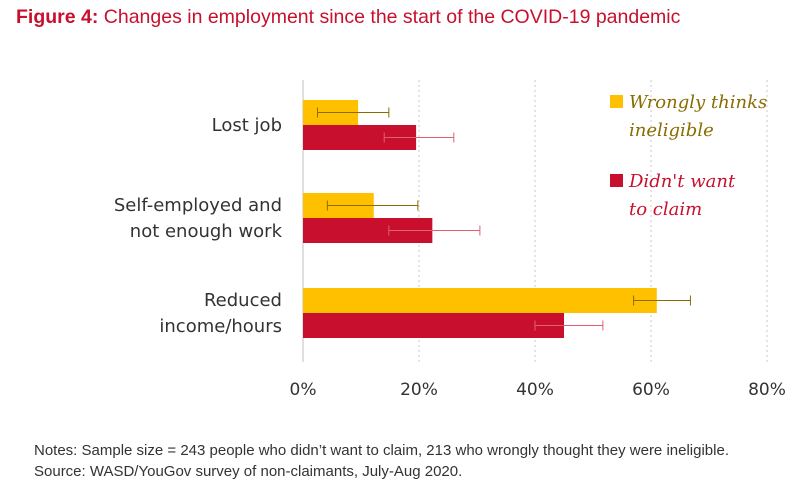  Describe the element at coordinates (419, 390) in the screenshot. I see `x-tick-label: 20%` at that location.